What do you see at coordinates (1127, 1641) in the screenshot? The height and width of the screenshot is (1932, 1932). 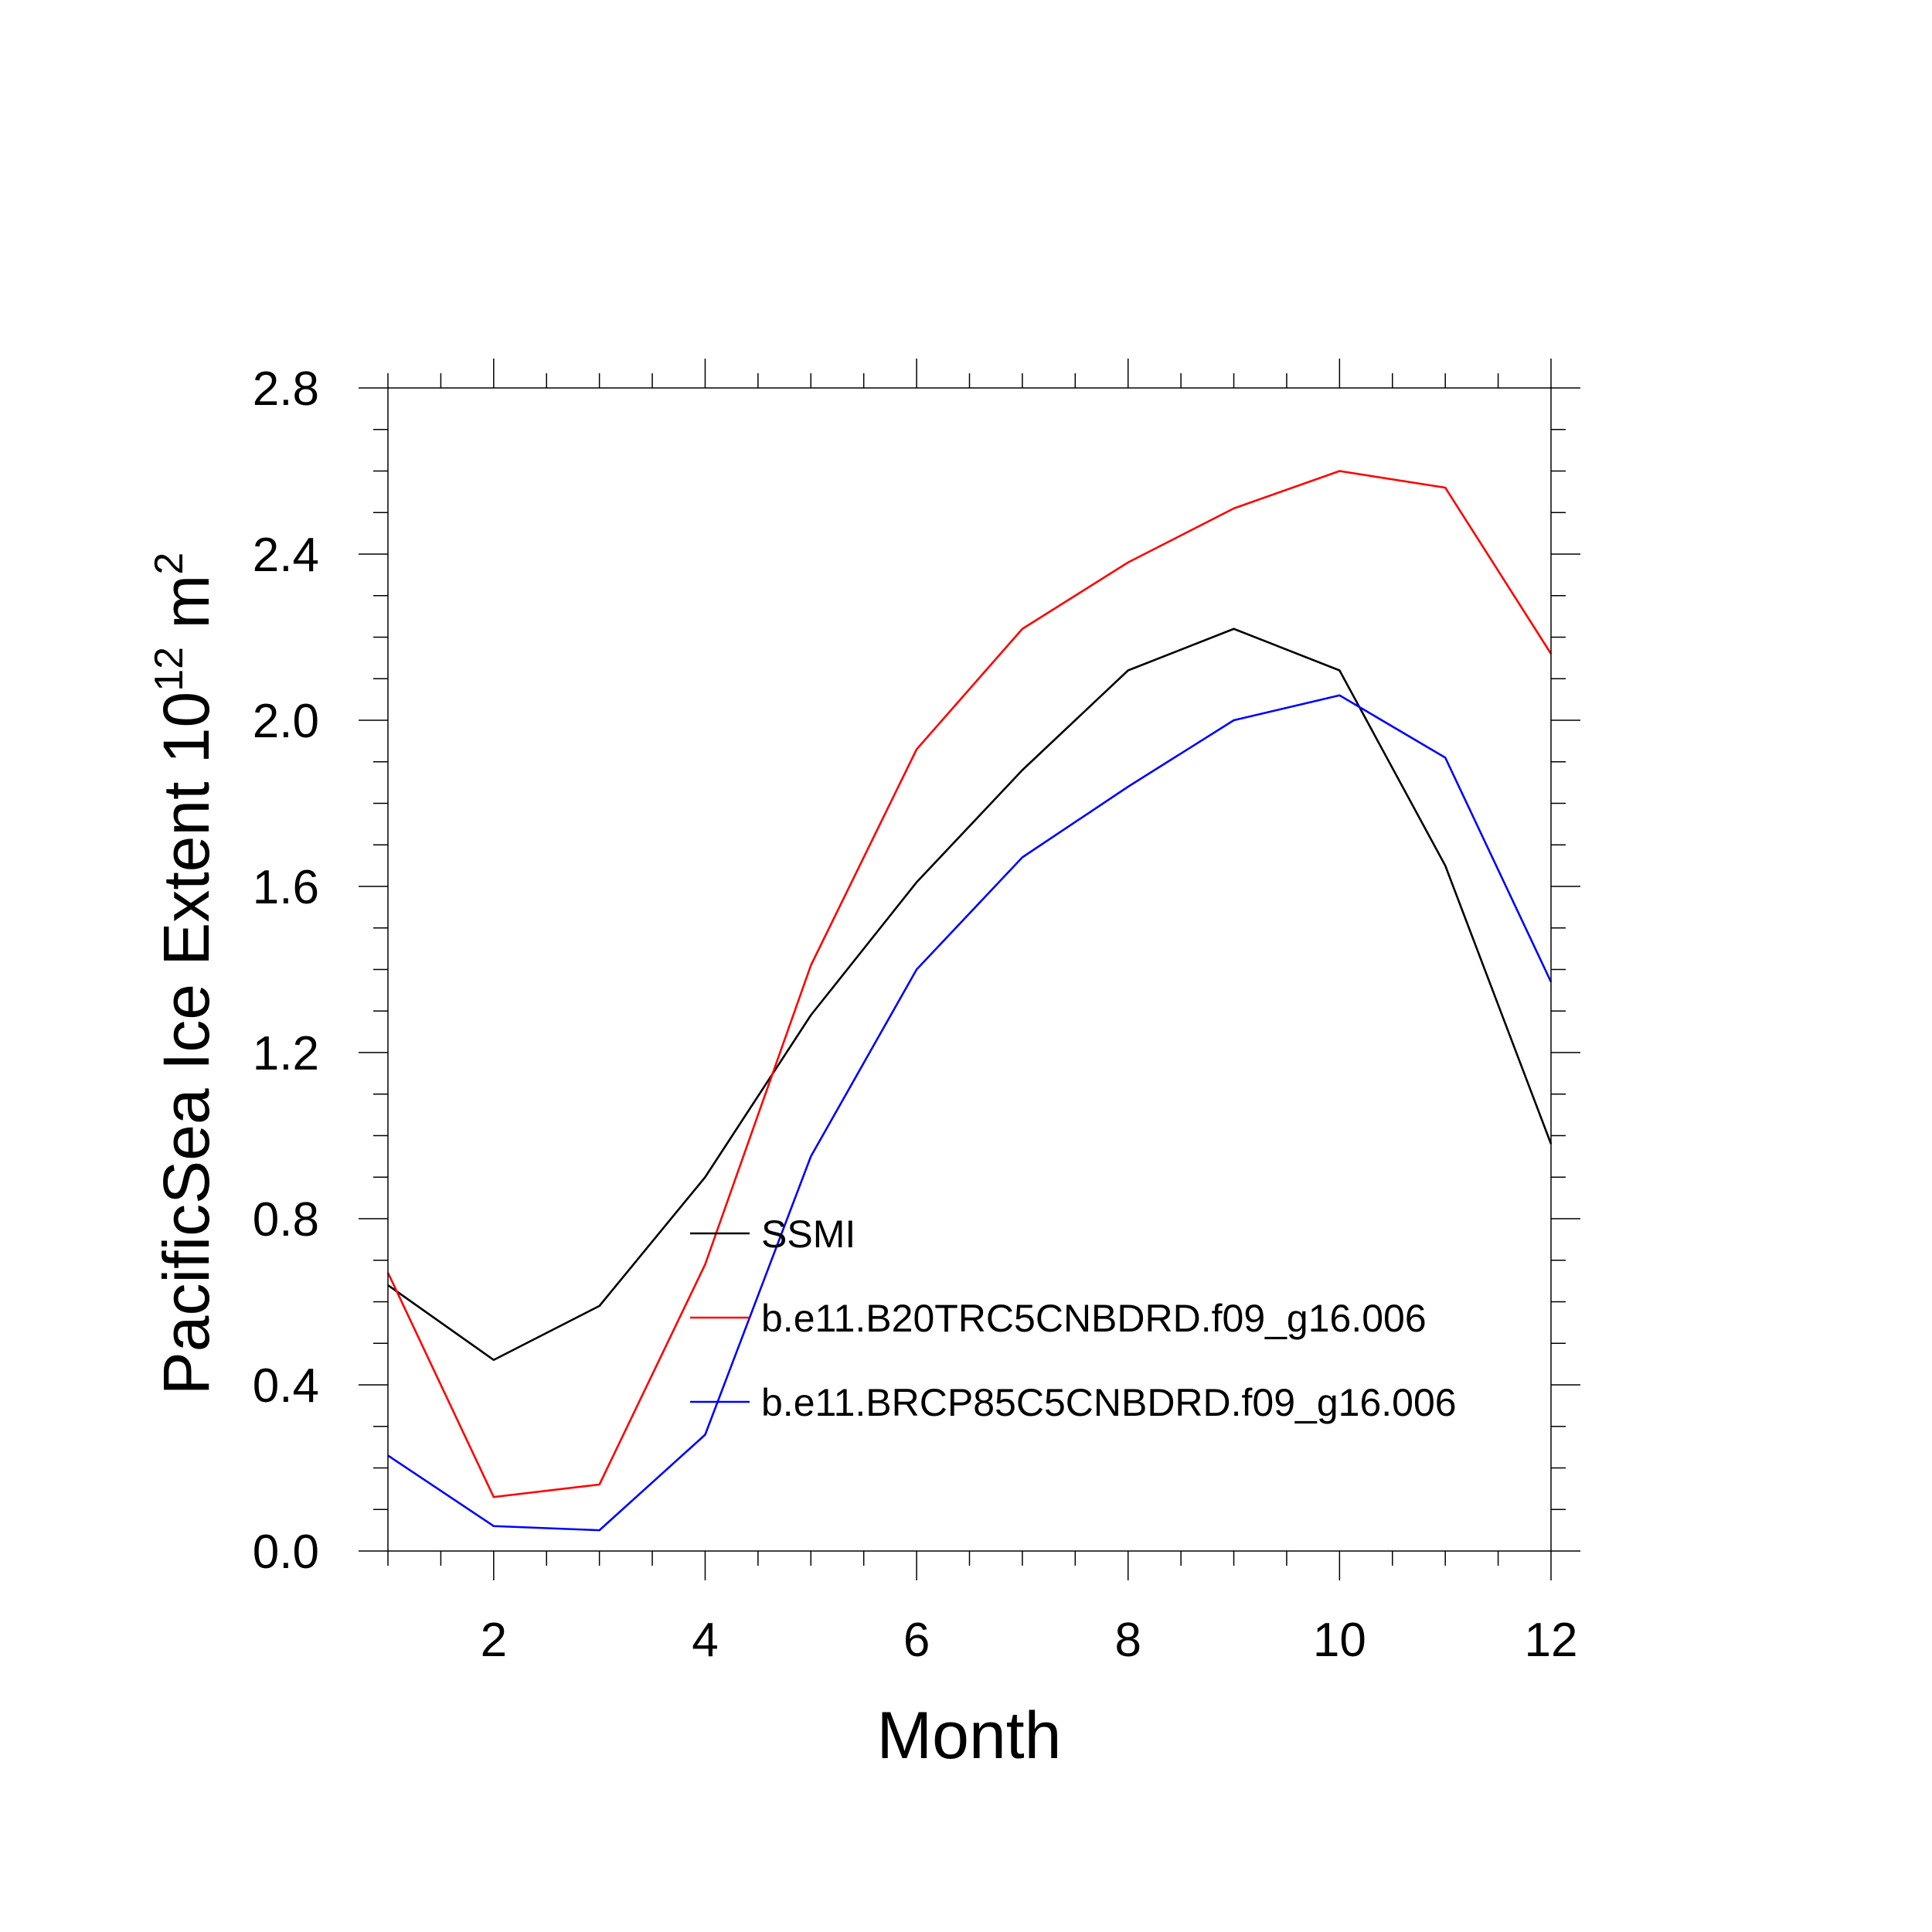 I see `x-tick-label: 8` at bounding box center [1127, 1641].